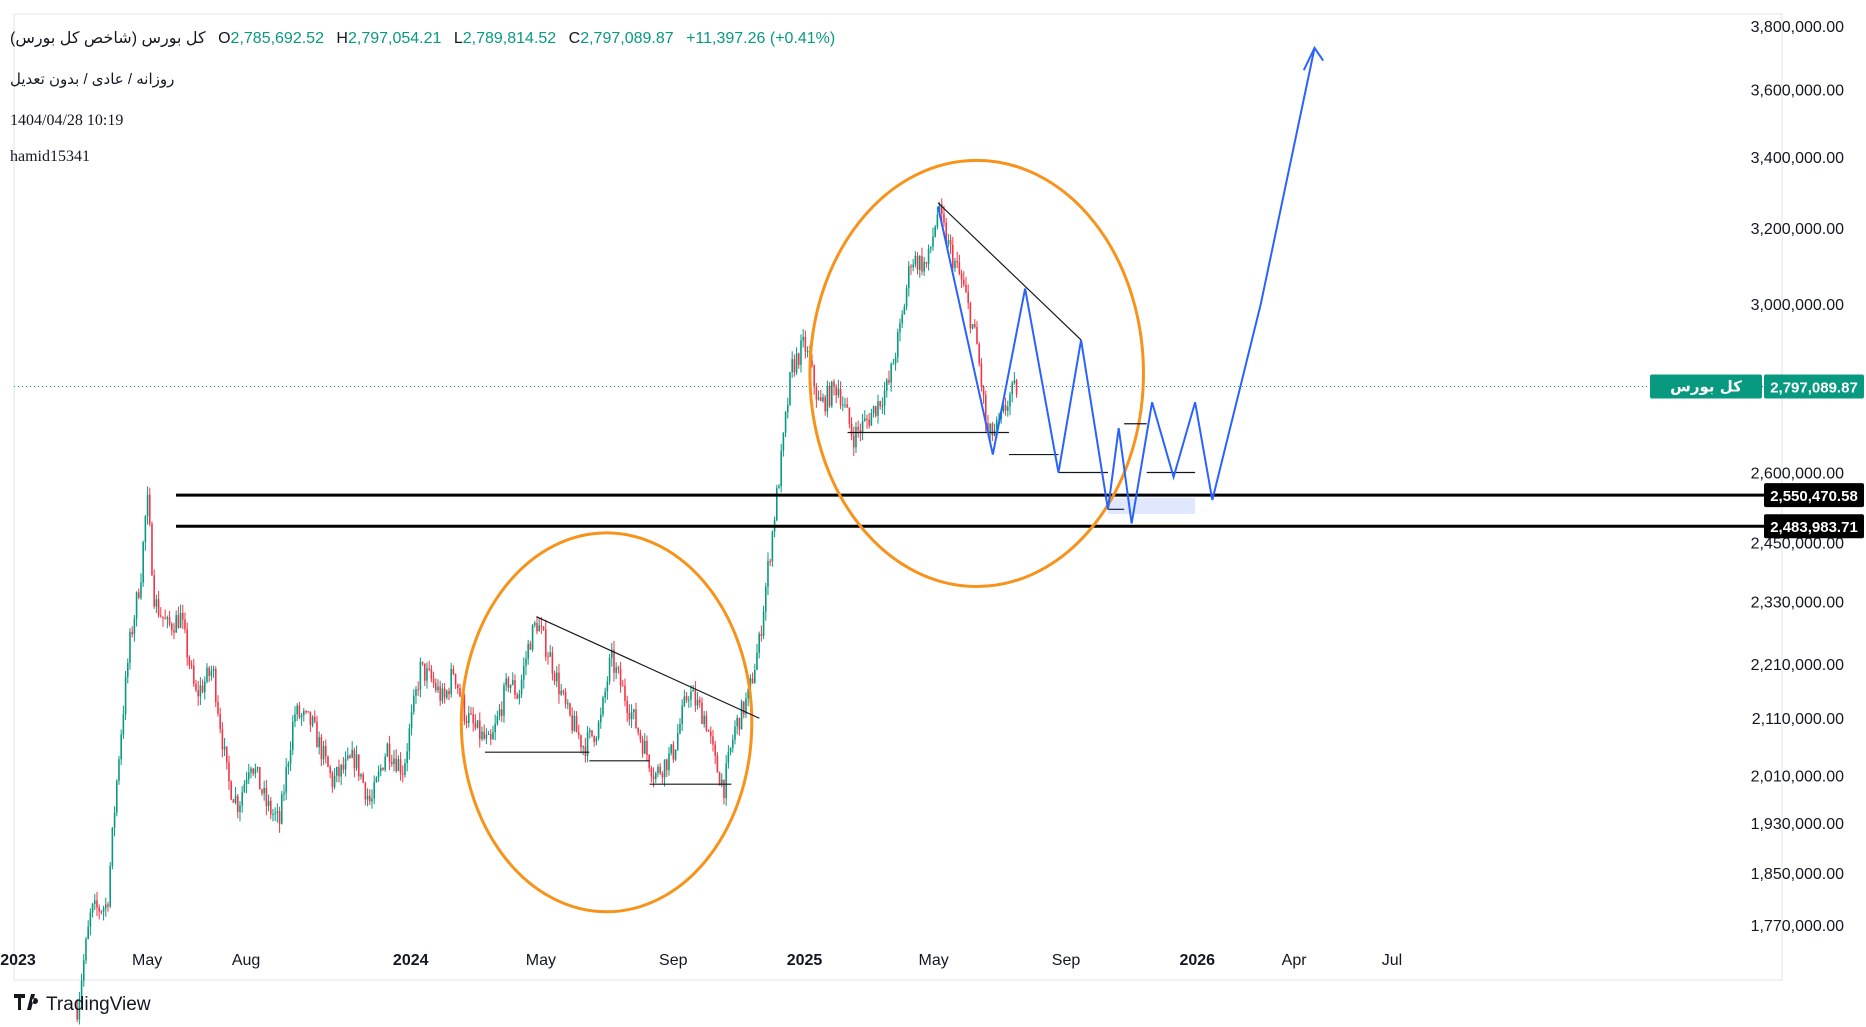 The image size is (1866, 1027). I want to click on tradingview-logo: TradingView, so click(82, 1004).